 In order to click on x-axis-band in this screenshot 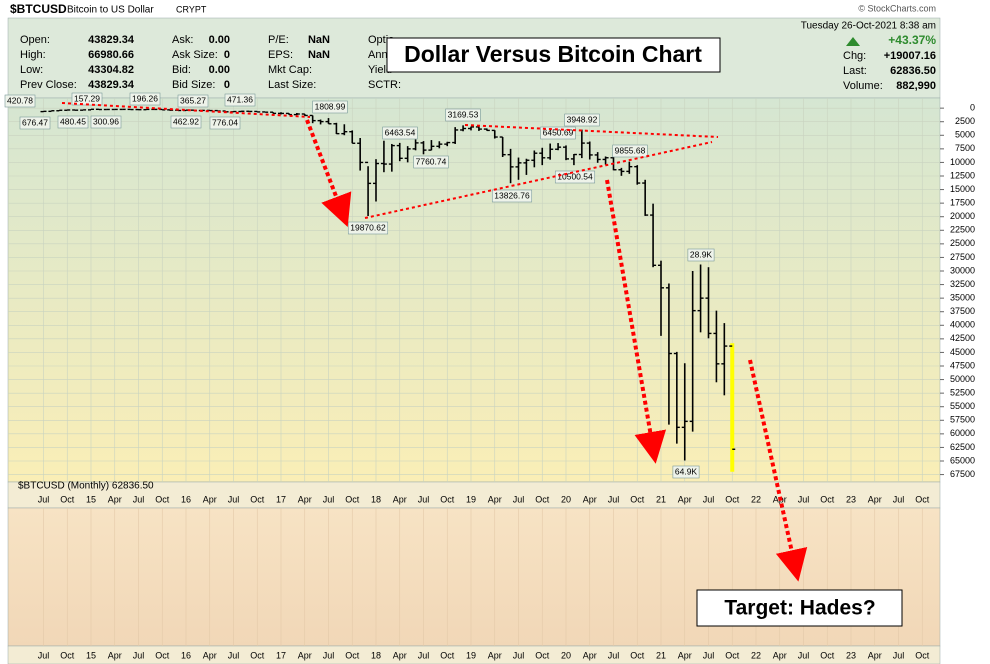, I will do `click(474, 654)`.